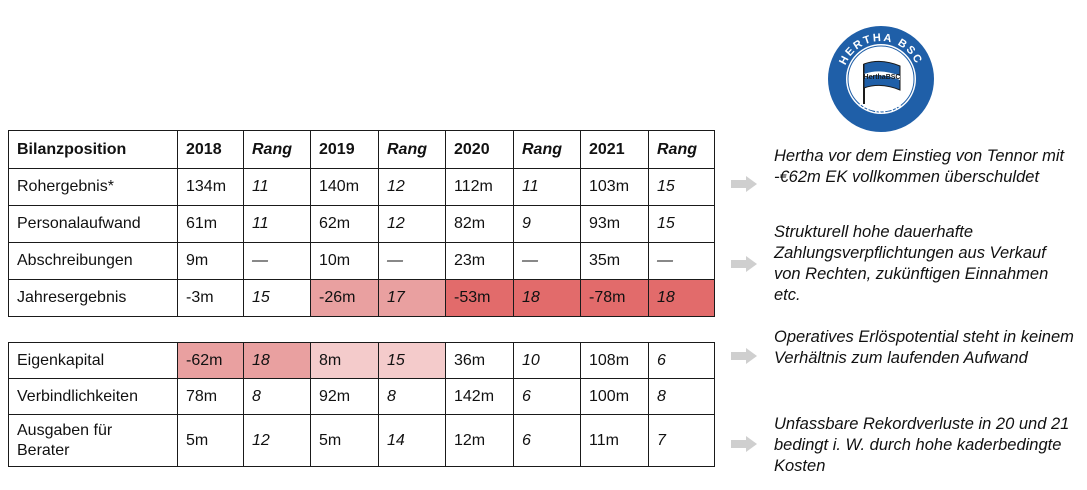  What do you see at coordinates (93, 149) in the screenshot?
I see `header-bilanzposition: Bilanzposition` at bounding box center [93, 149].